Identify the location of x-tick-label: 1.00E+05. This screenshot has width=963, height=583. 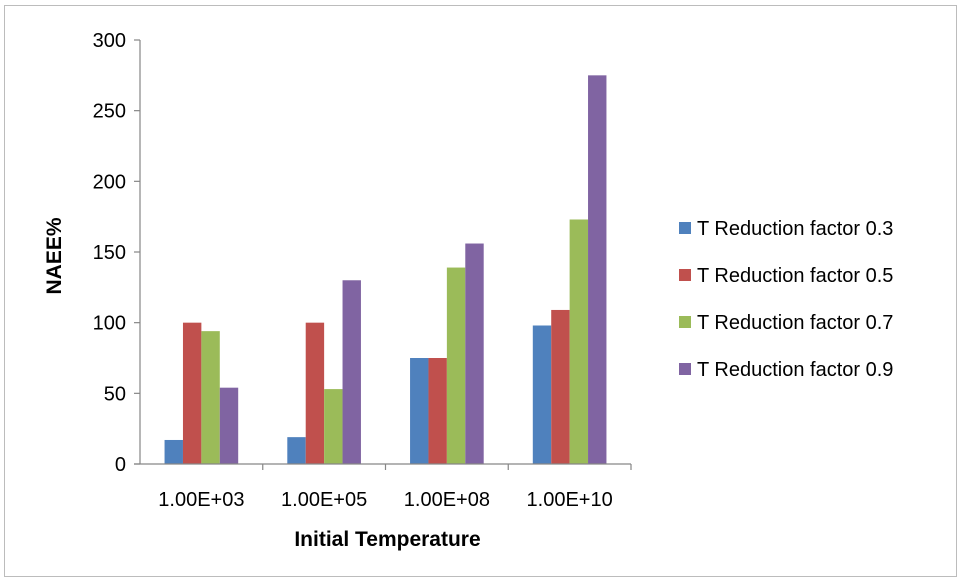
(324, 500).